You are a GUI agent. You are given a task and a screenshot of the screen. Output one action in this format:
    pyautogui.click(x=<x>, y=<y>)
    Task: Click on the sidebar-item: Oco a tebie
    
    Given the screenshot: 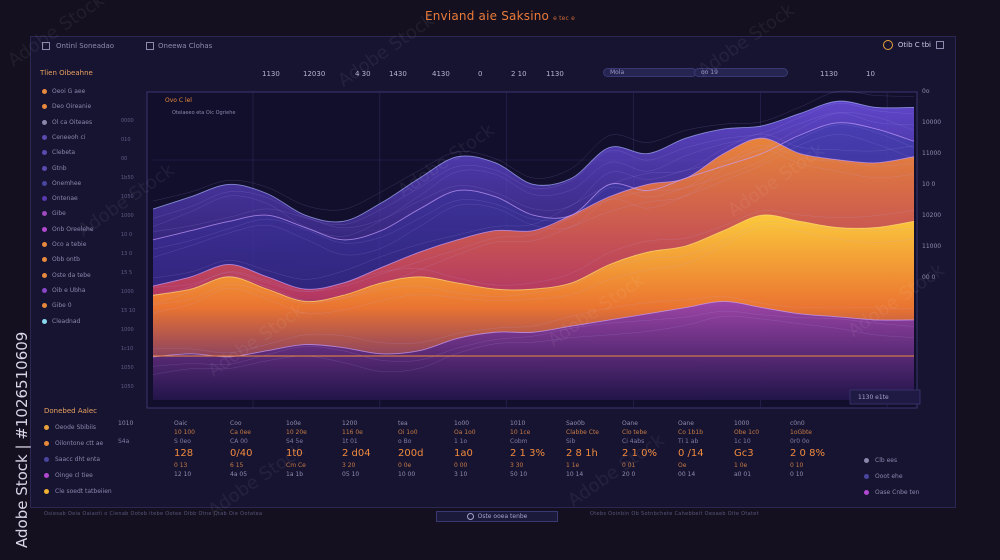 What is the action you would take?
    pyautogui.click(x=64, y=244)
    